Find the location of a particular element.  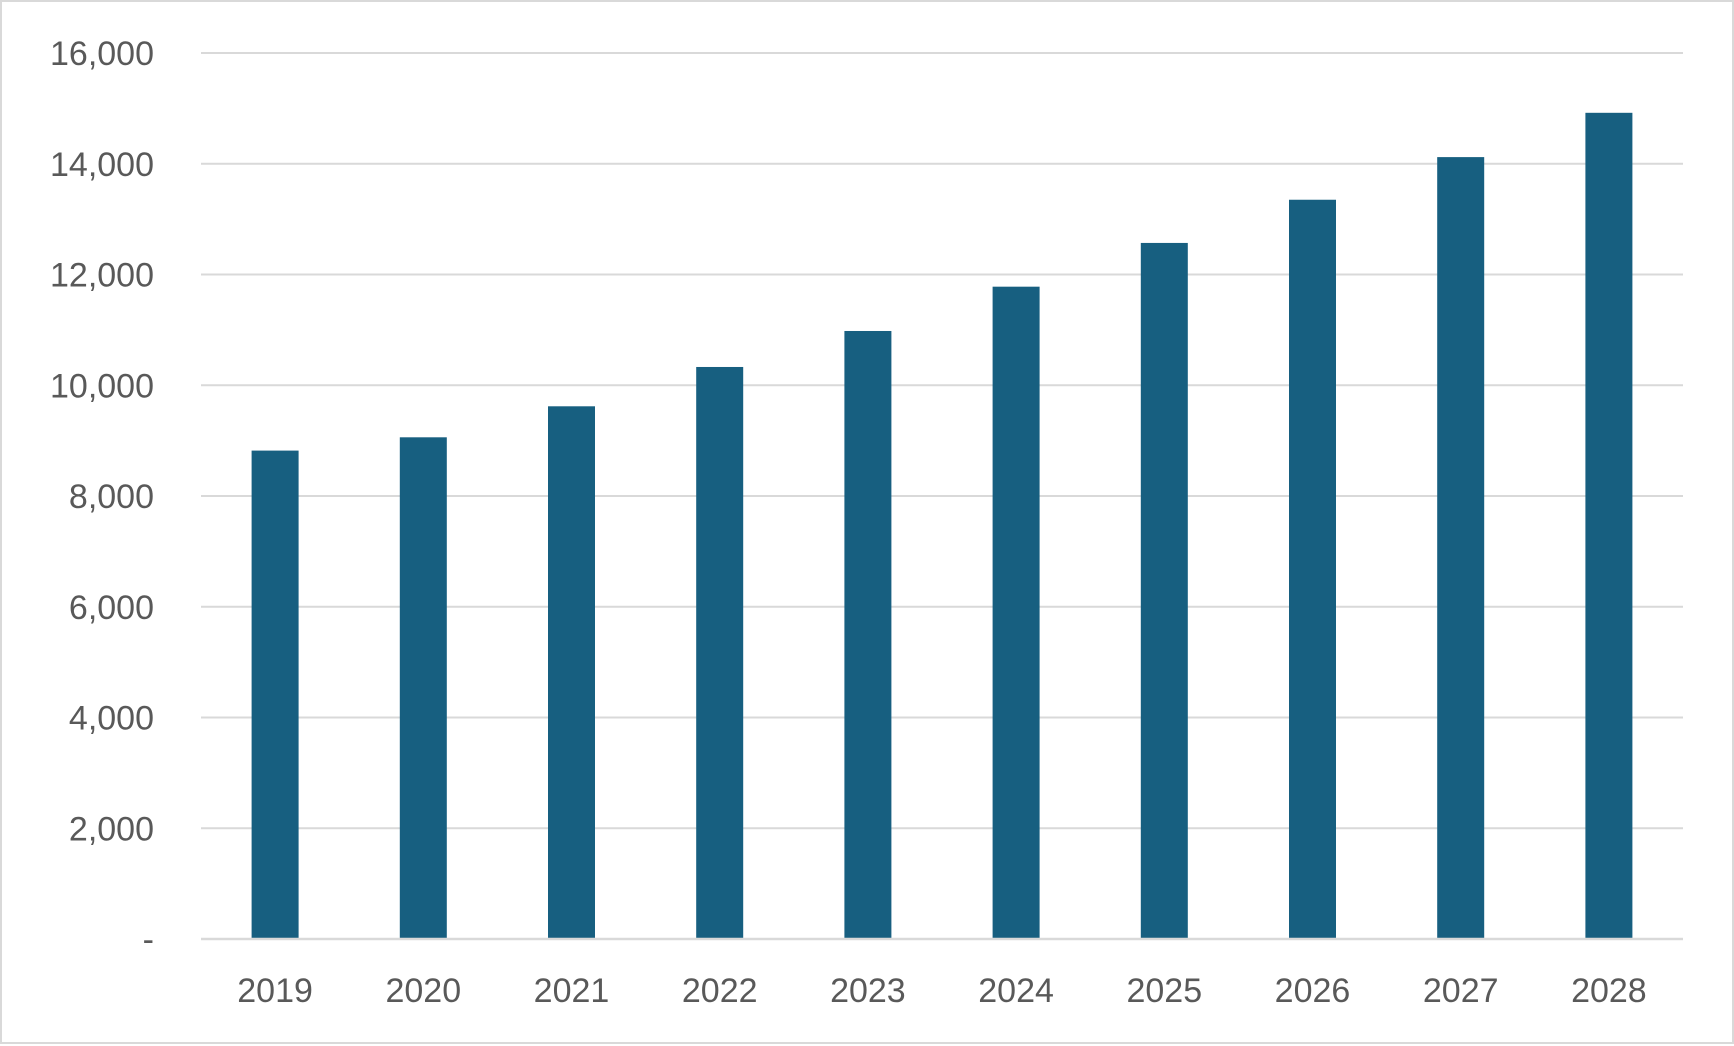

x-tick-label: 2024 is located at coordinates (1016, 991).